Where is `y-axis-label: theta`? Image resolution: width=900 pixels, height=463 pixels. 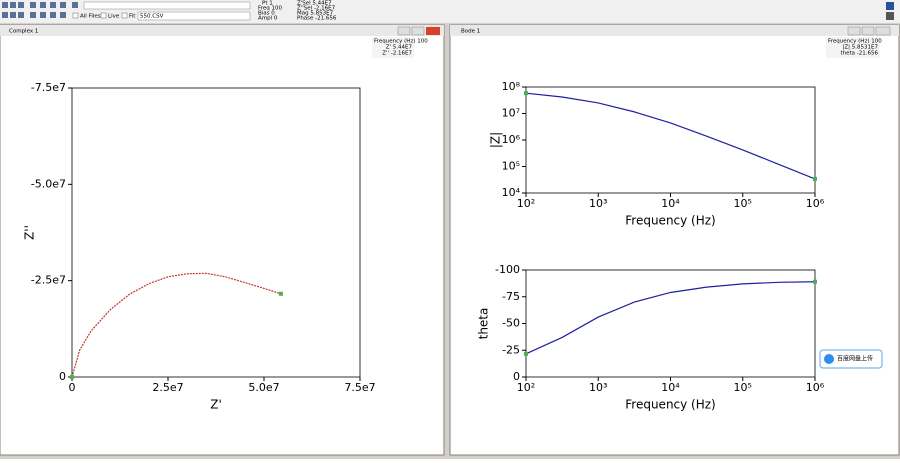
y-axis-label: theta is located at coordinates (484, 324).